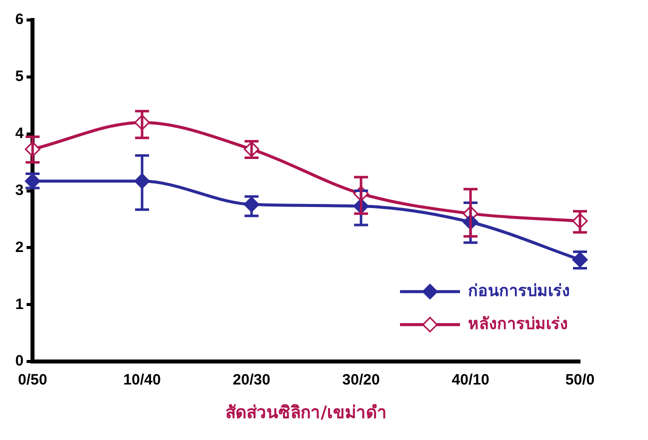  Describe the element at coordinates (251, 380) in the screenshot. I see `x-tick-label: 20/30` at that location.